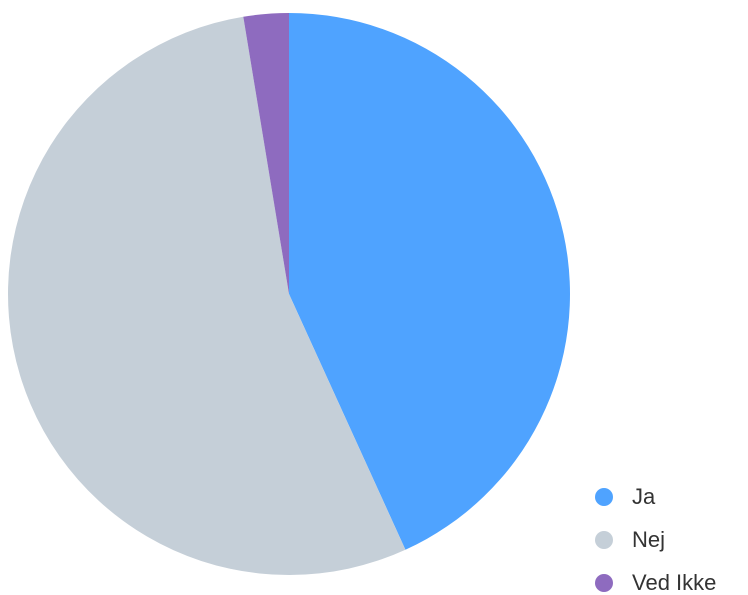 This screenshot has width=748, height=595. I want to click on pie-slice, so click(266, 153).